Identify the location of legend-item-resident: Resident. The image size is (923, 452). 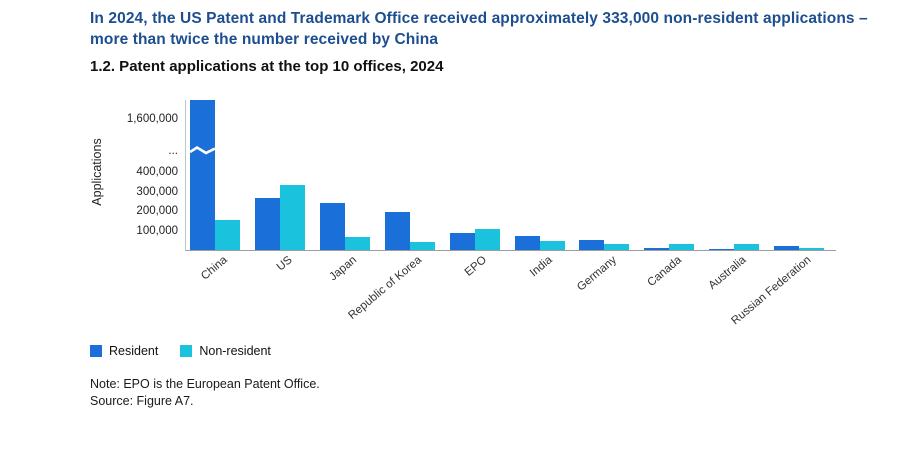
(124, 351).